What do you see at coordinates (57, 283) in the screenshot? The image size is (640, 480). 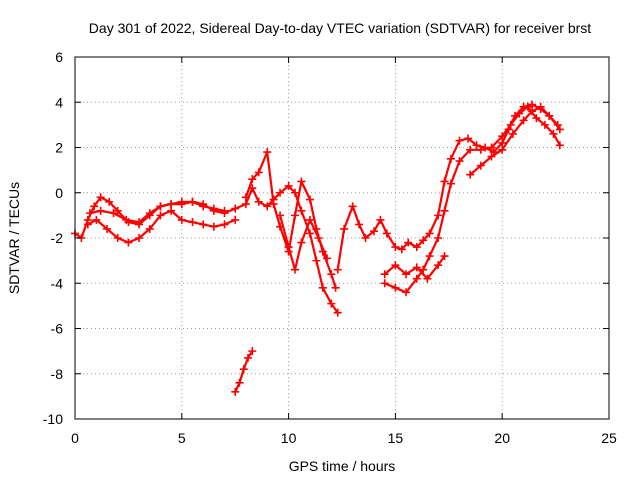 I see `y-tick-label: -4` at bounding box center [57, 283].